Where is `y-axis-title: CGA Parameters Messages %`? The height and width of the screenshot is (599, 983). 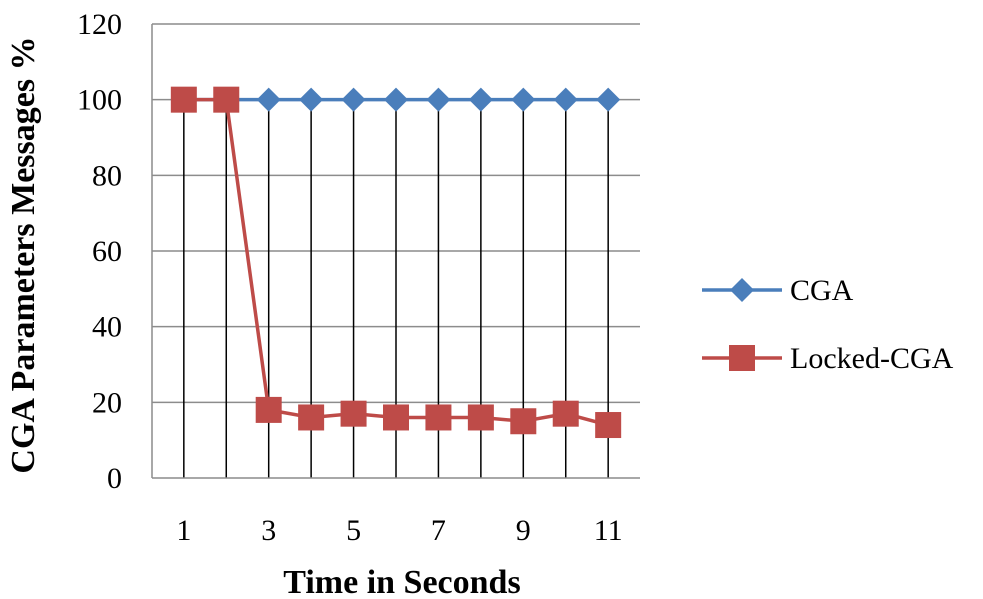
y-axis-title: CGA Parameters Messages % is located at coordinates (23, 254).